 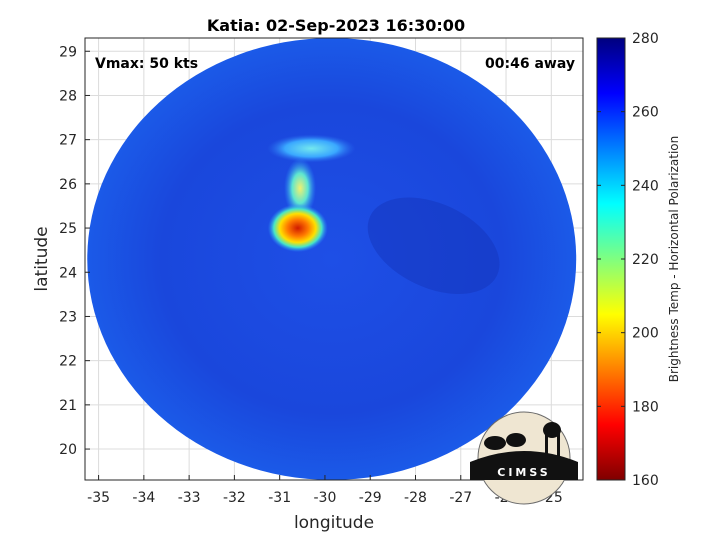 What do you see at coordinates (628, 260) in the screenshot?
I see `colorbar-ticks: 160 180 200 220 240 260 280` at bounding box center [628, 260].